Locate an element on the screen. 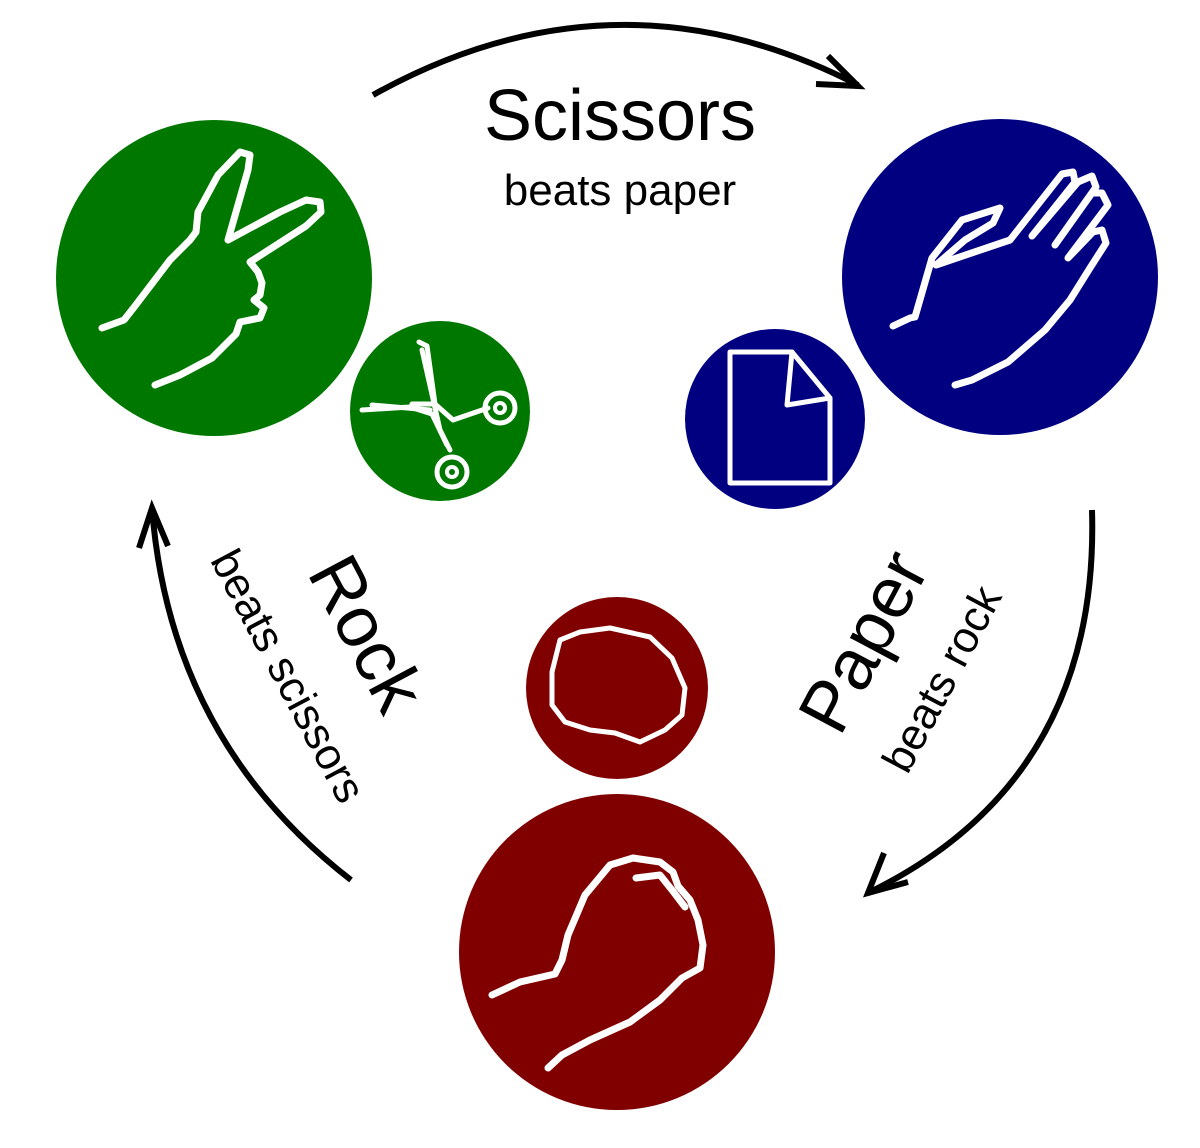  document-icon is located at coordinates (780, 417).